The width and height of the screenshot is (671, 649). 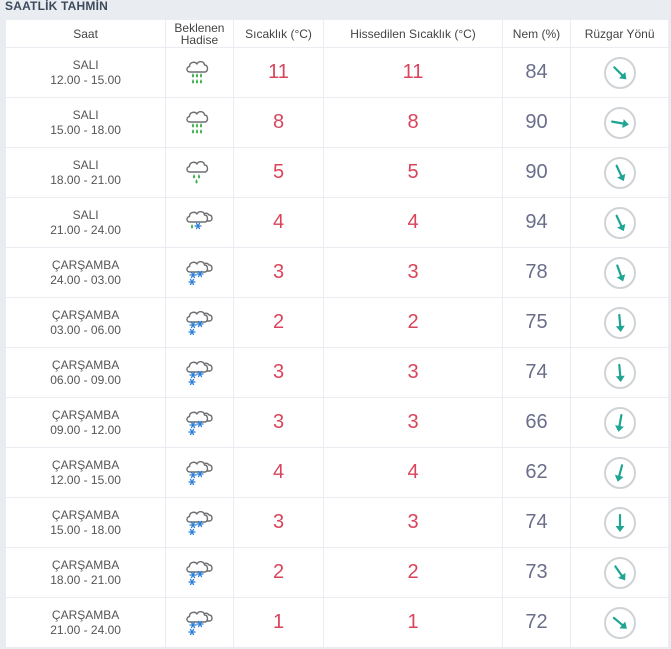 I want to click on humidity-value: 72, so click(x=536, y=622).